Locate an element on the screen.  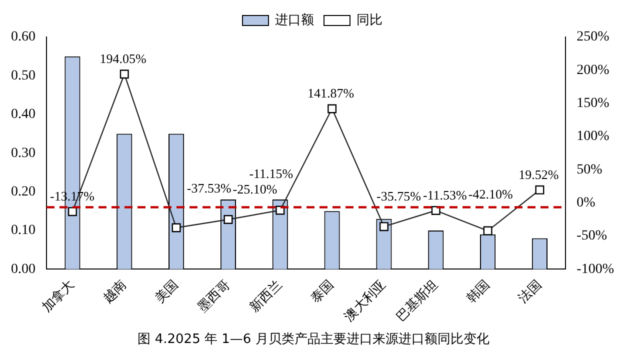
data-label: -11.53% is located at coordinates (445, 194).